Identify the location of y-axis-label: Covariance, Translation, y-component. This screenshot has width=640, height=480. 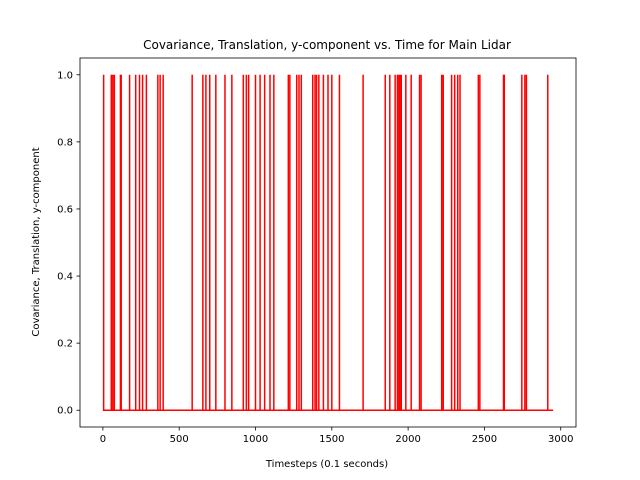
(36, 241).